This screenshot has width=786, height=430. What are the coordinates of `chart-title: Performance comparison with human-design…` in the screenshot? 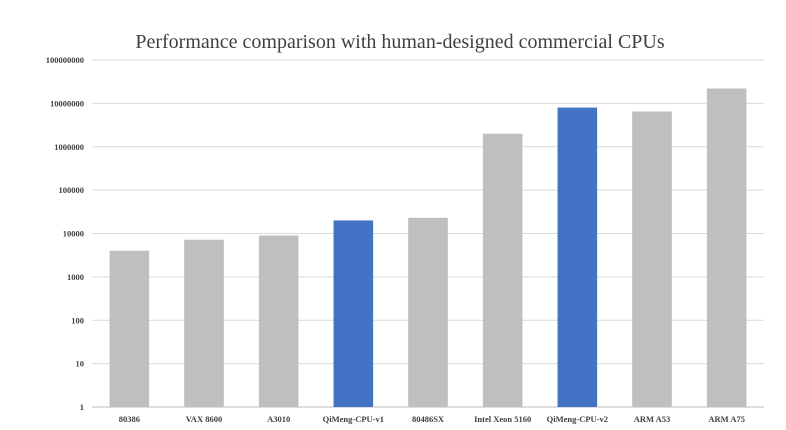 It's located at (400, 42).